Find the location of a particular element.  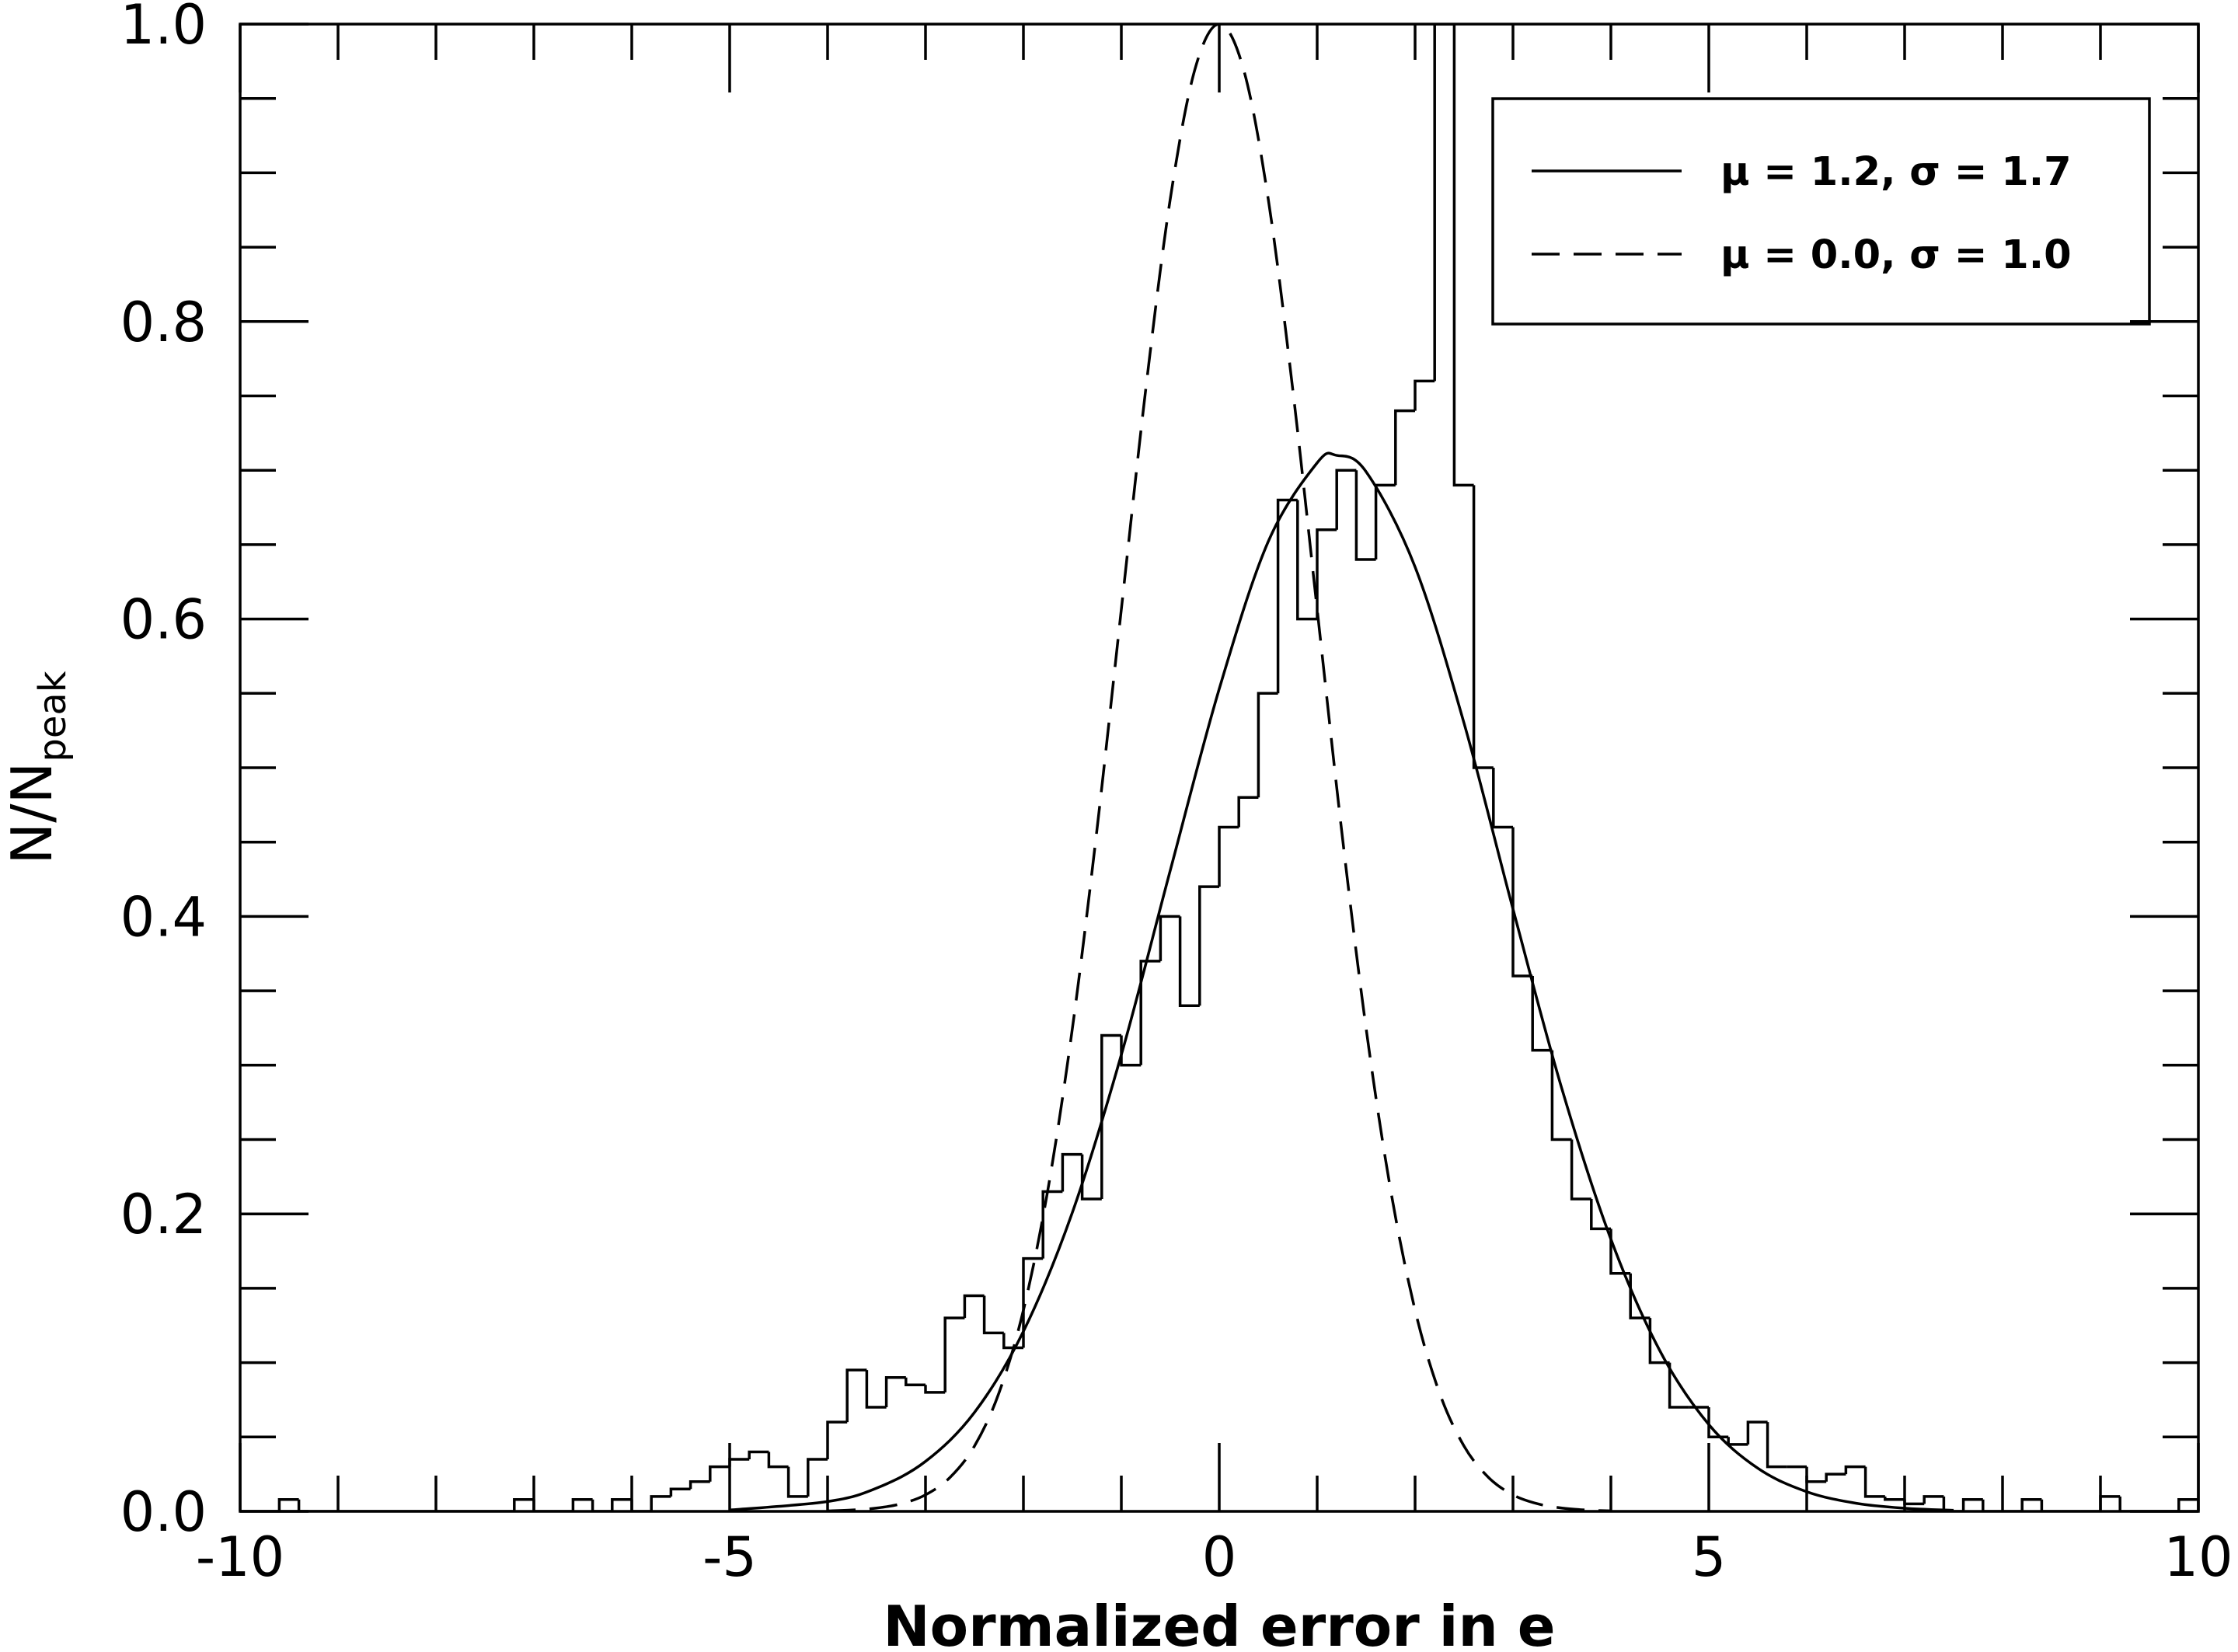

y-tick-label: 0.0 is located at coordinates (163, 1512).